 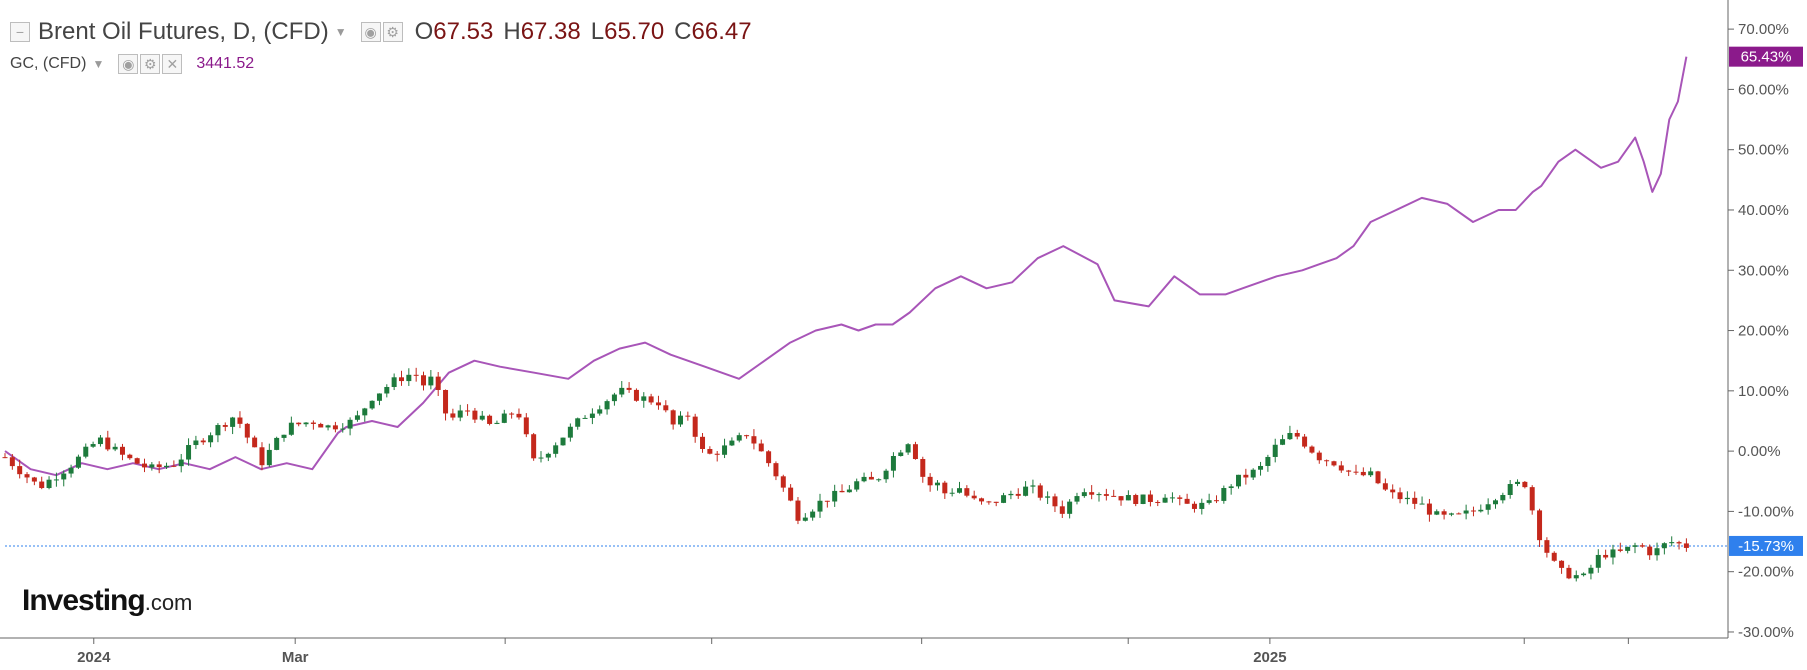 I want to click on open-value: 67.53, so click(x=463, y=31).